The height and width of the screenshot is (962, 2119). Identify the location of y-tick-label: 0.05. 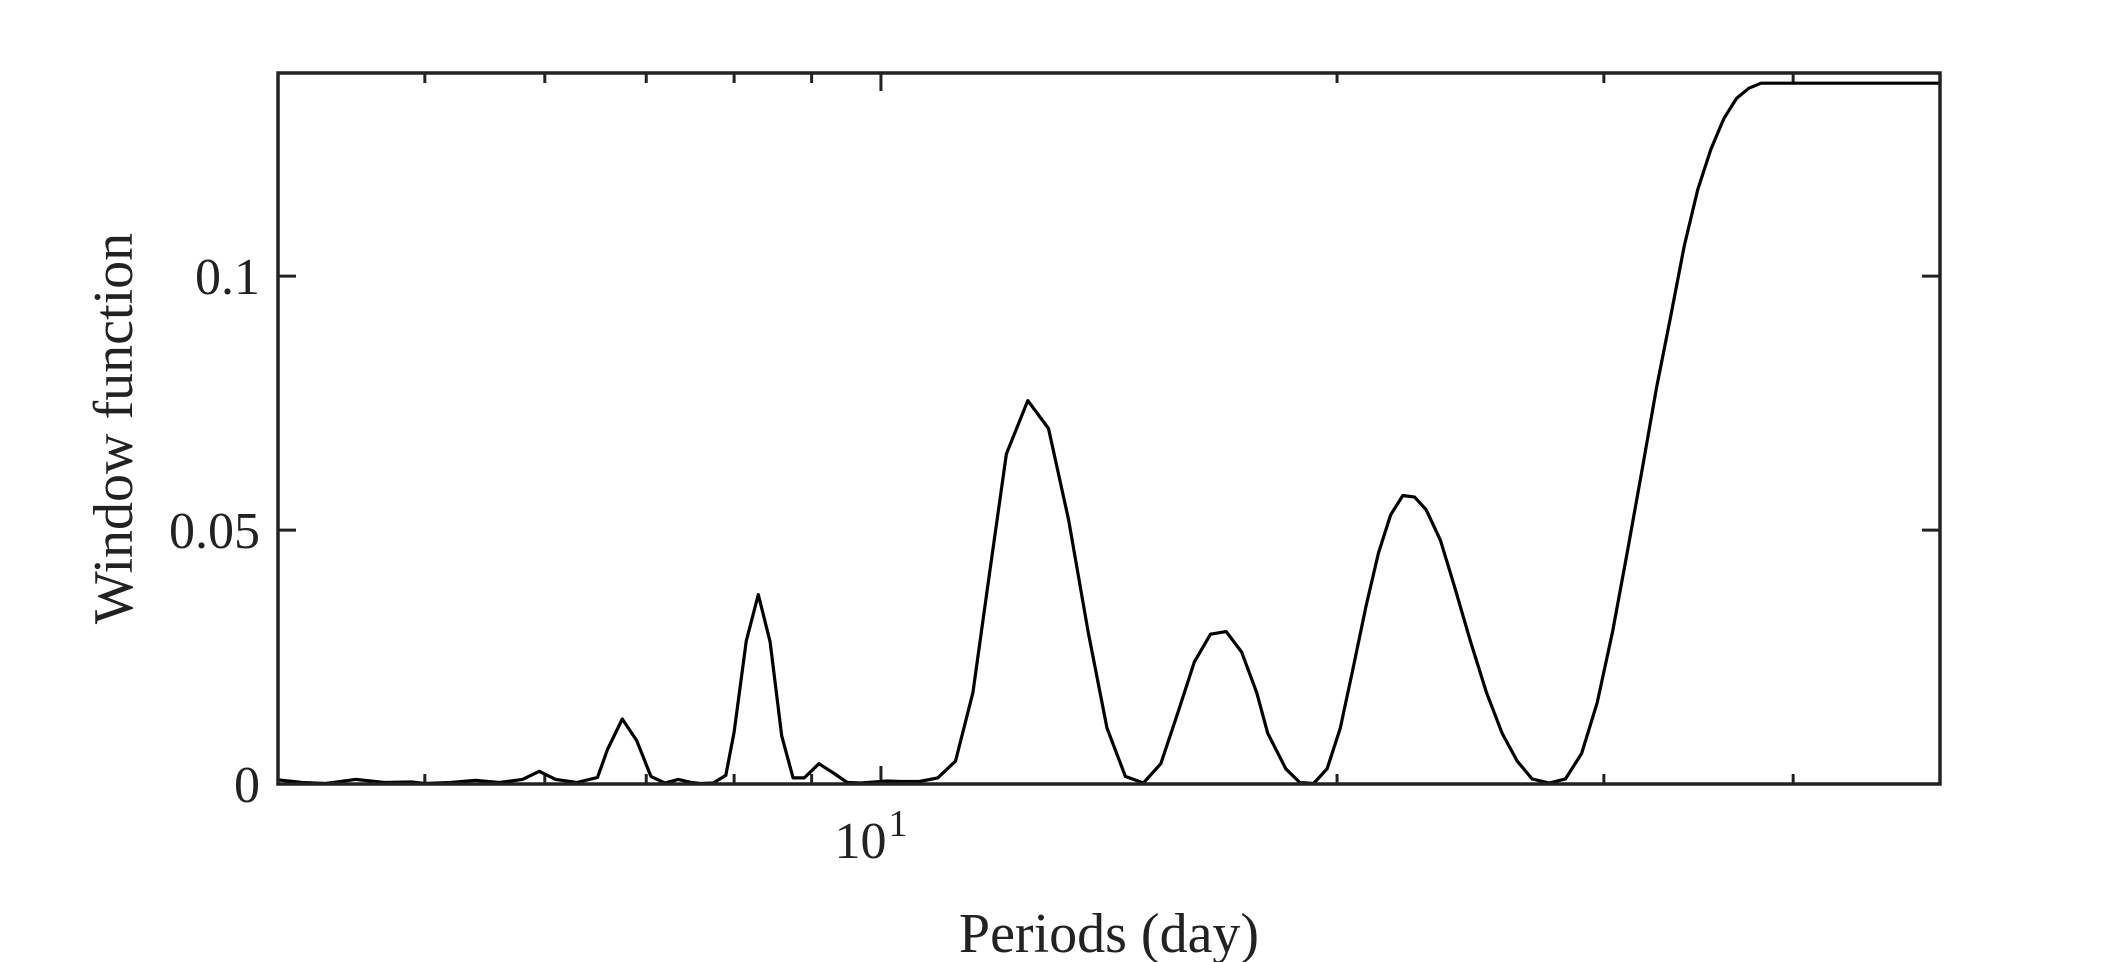
(214, 531).